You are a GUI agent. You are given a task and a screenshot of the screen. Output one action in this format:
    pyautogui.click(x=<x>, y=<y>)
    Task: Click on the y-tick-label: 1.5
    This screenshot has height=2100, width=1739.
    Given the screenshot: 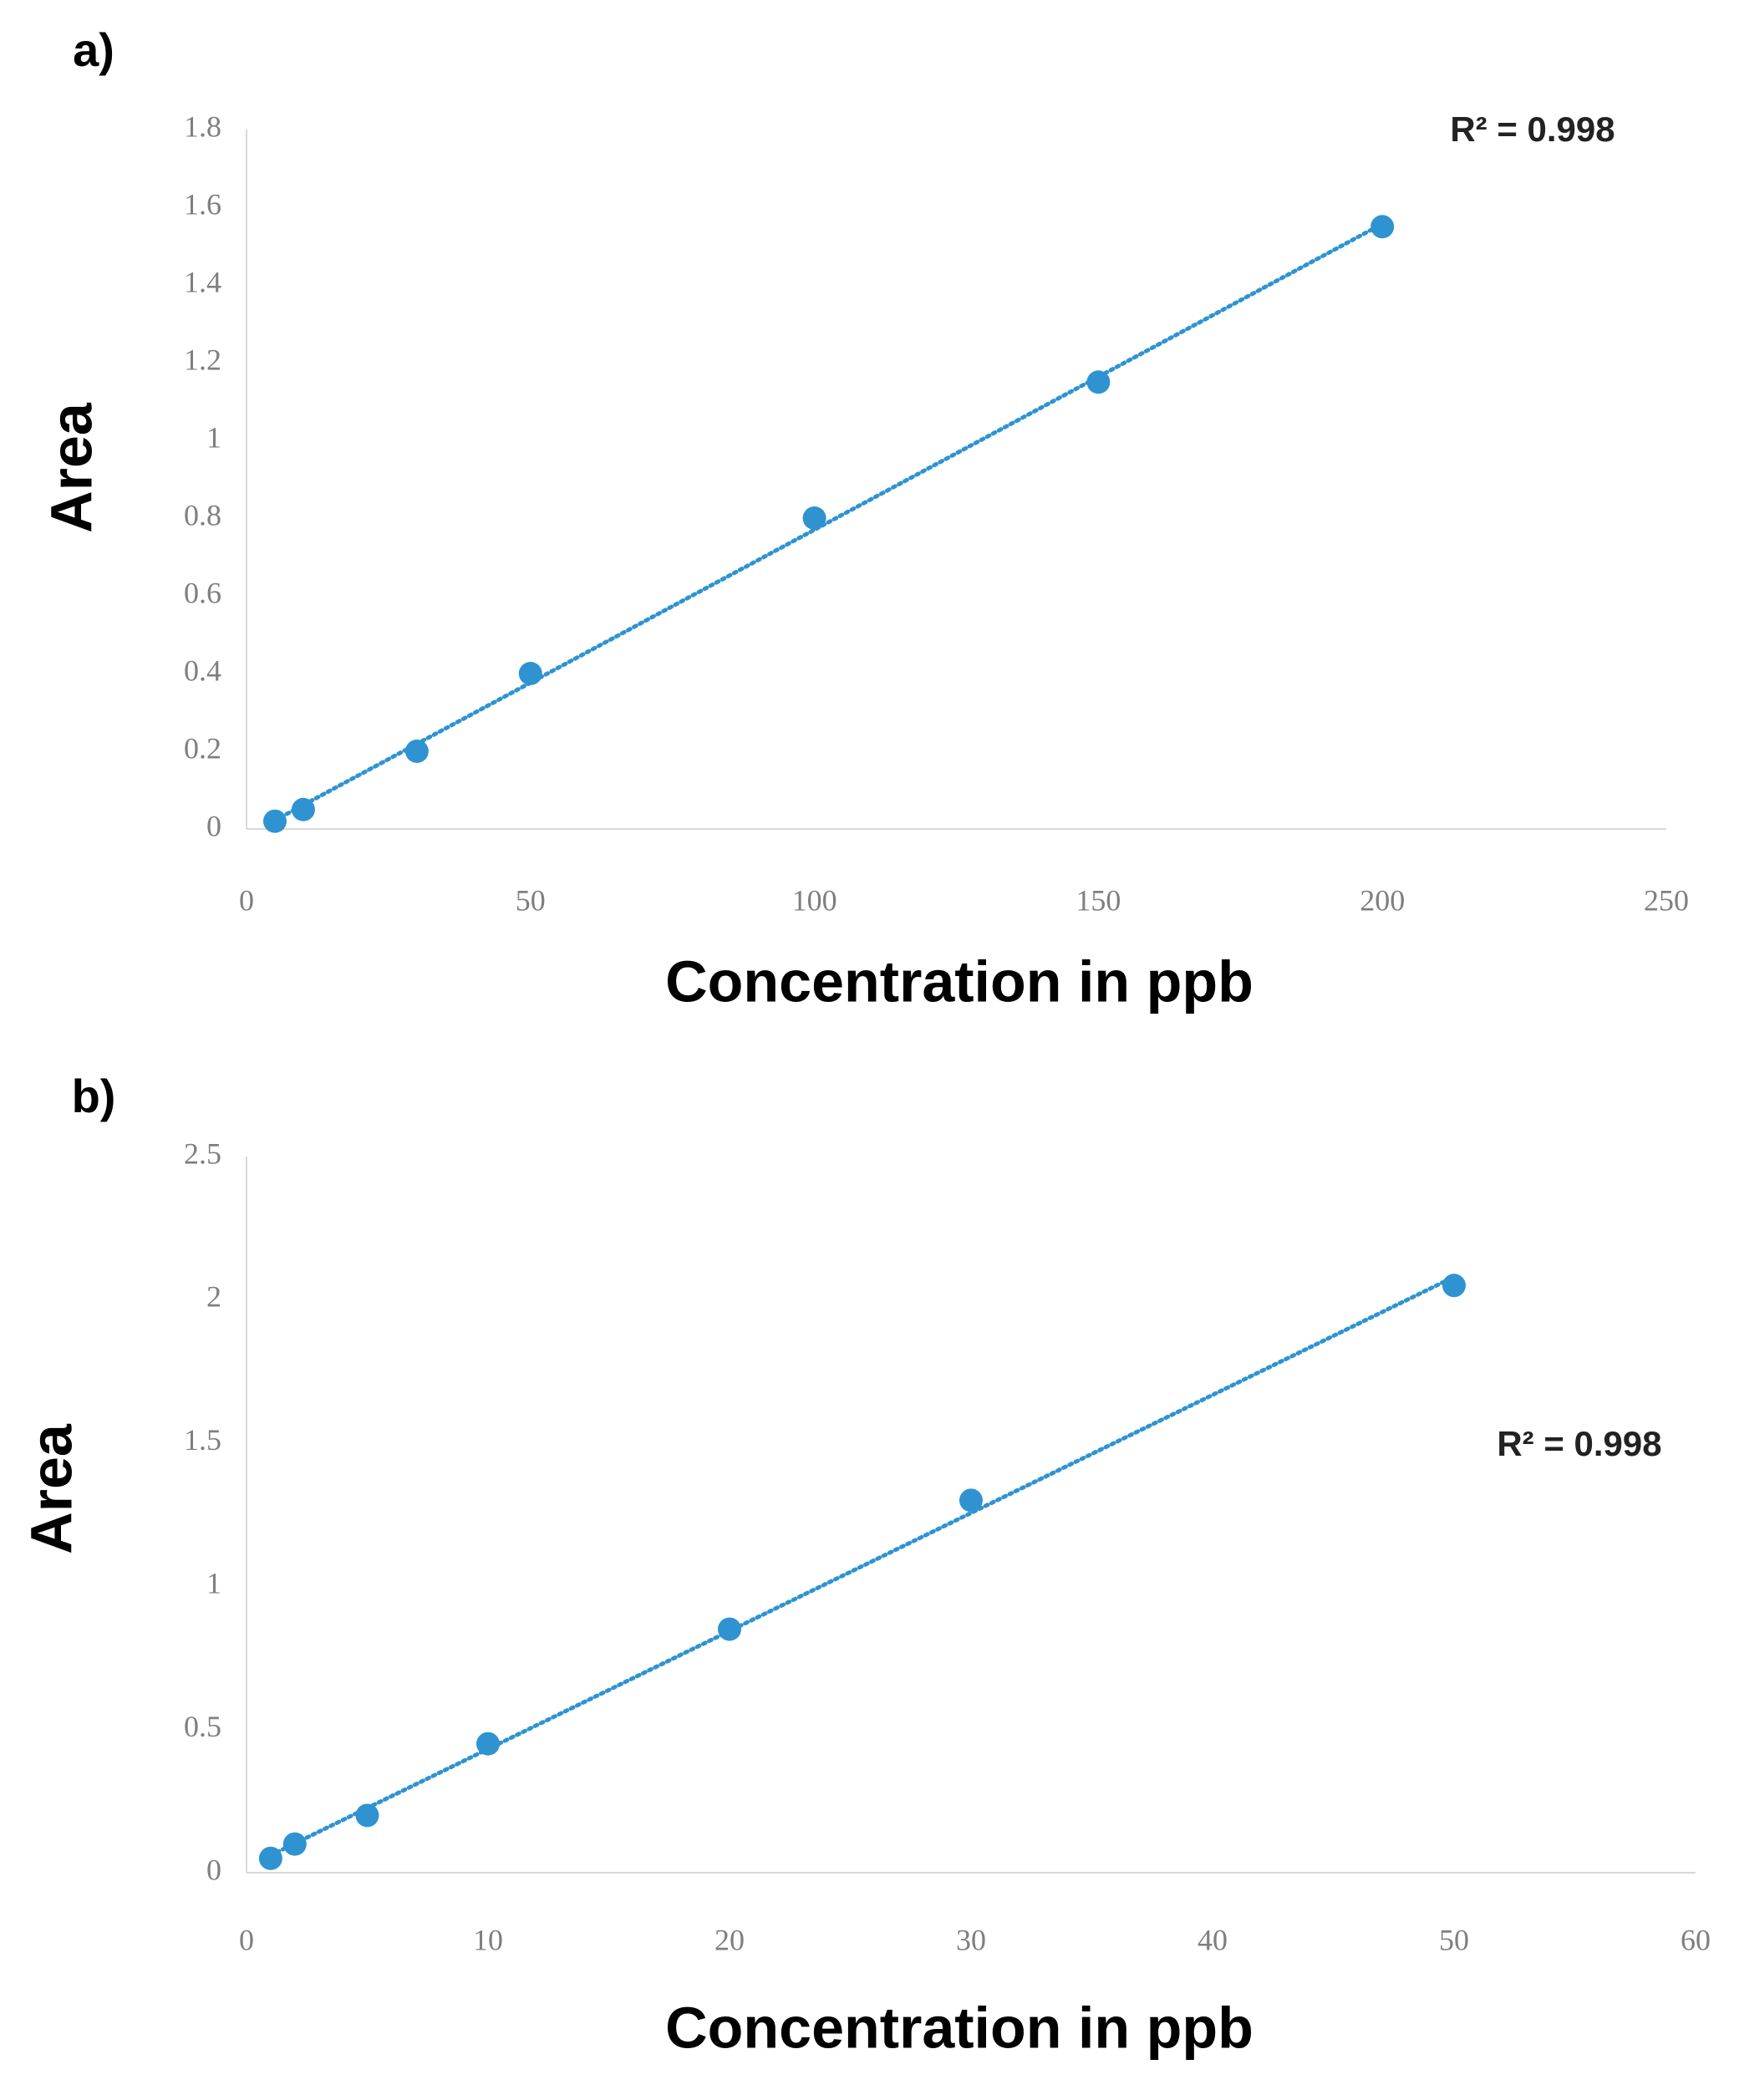 What is the action you would take?
    pyautogui.click(x=202, y=1440)
    